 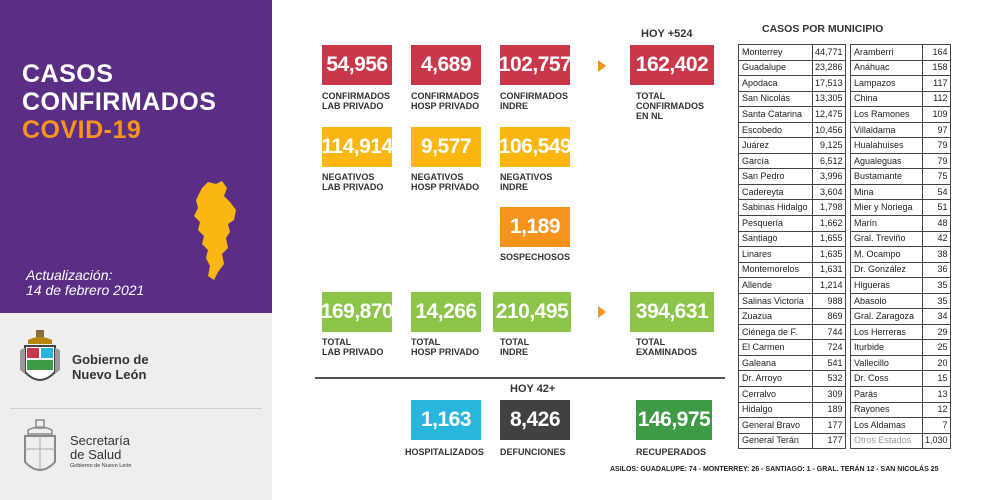 What do you see at coordinates (792, 52) in the screenshot?
I see `municipio-row: Monterrey 44,771` at bounding box center [792, 52].